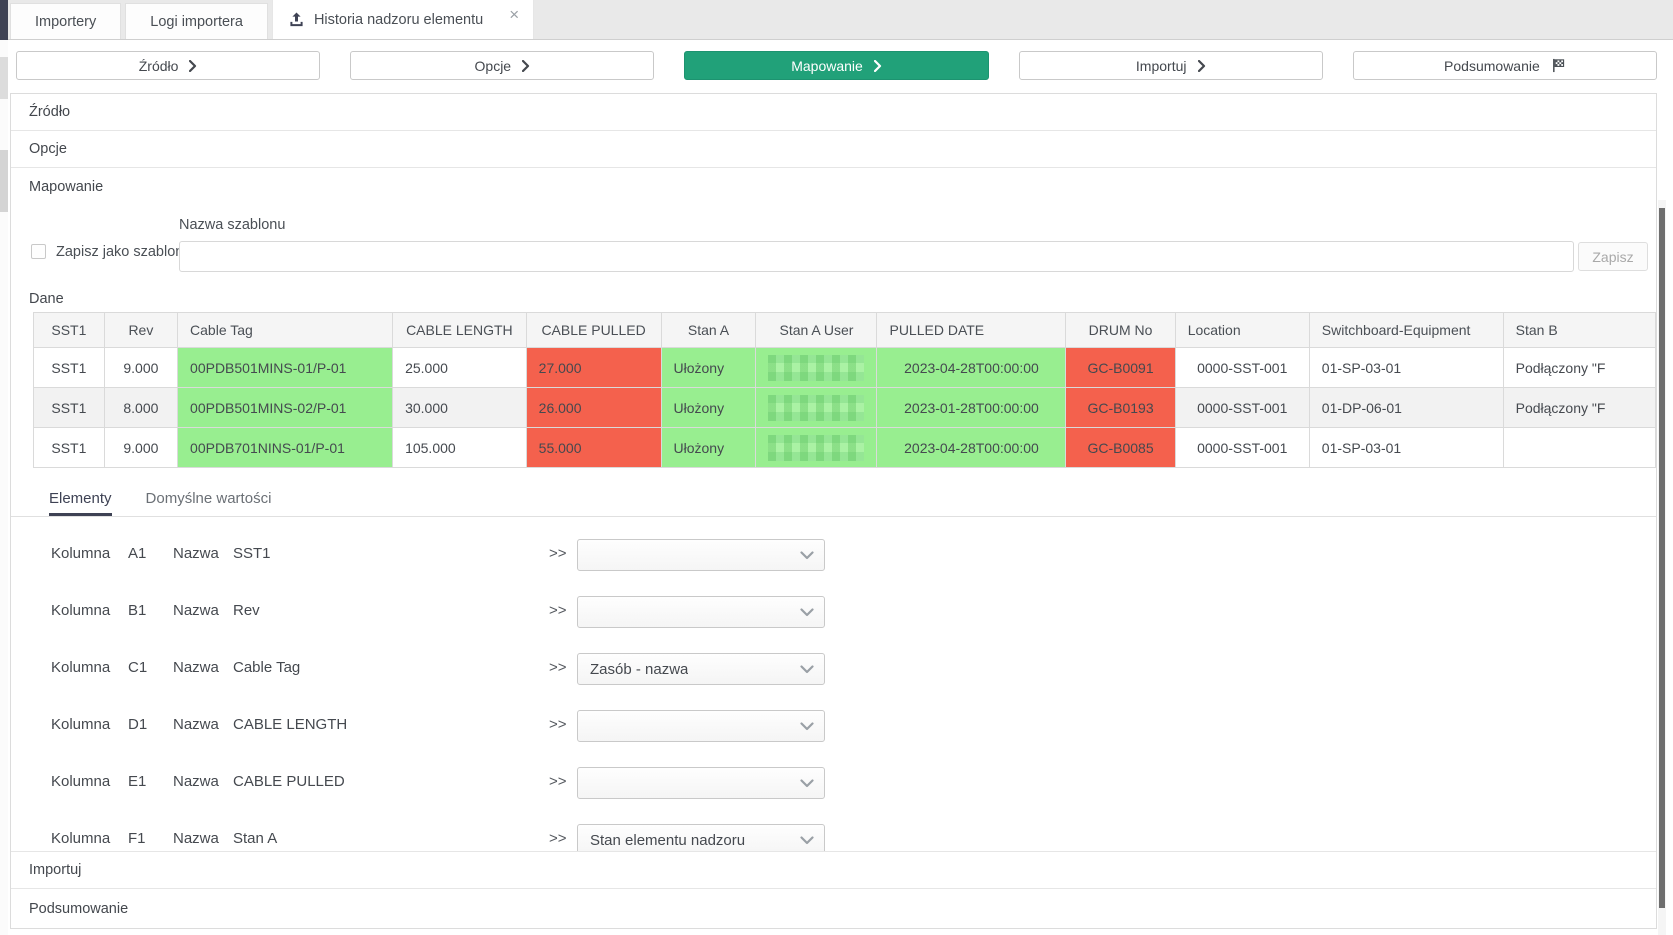 The width and height of the screenshot is (1673, 935). Describe the element at coordinates (701, 669) in the screenshot. I see `target-field-select: Zasób - nazwa` at that location.